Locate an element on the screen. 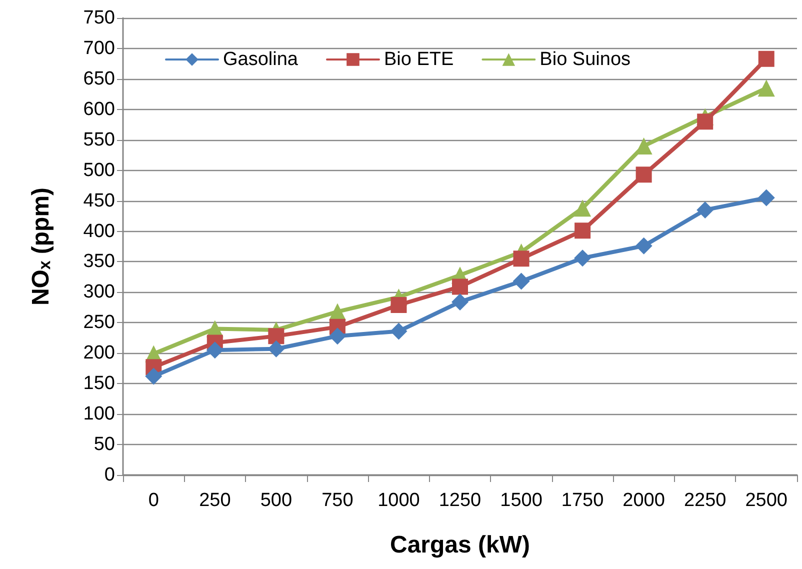  x-tick-label: 750 is located at coordinates (338, 500).